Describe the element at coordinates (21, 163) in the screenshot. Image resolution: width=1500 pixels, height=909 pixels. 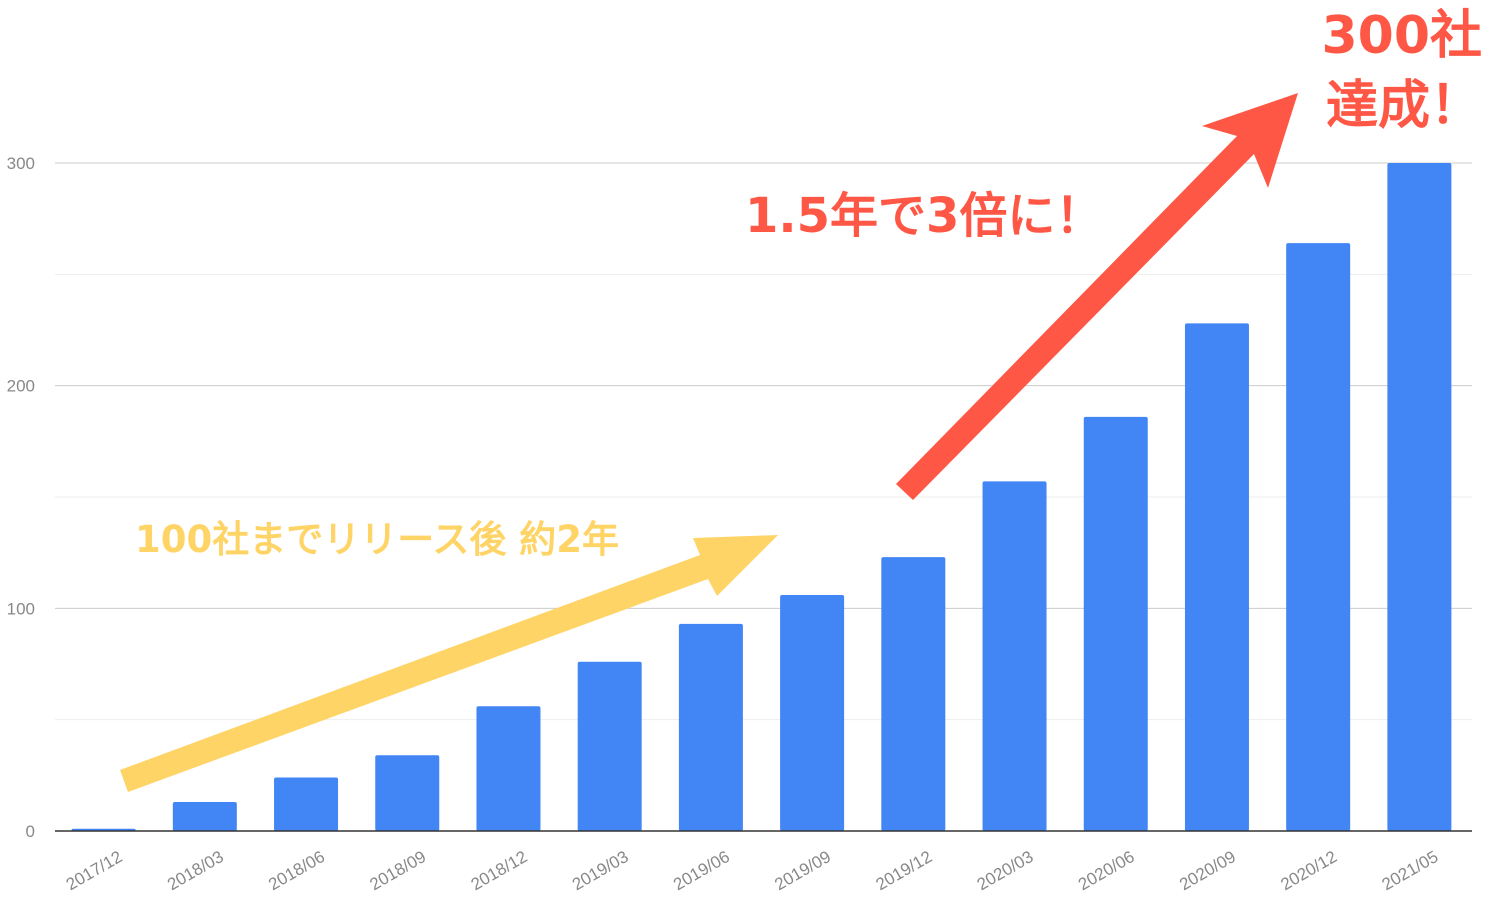
I see `y-tick-label: 300` at that location.